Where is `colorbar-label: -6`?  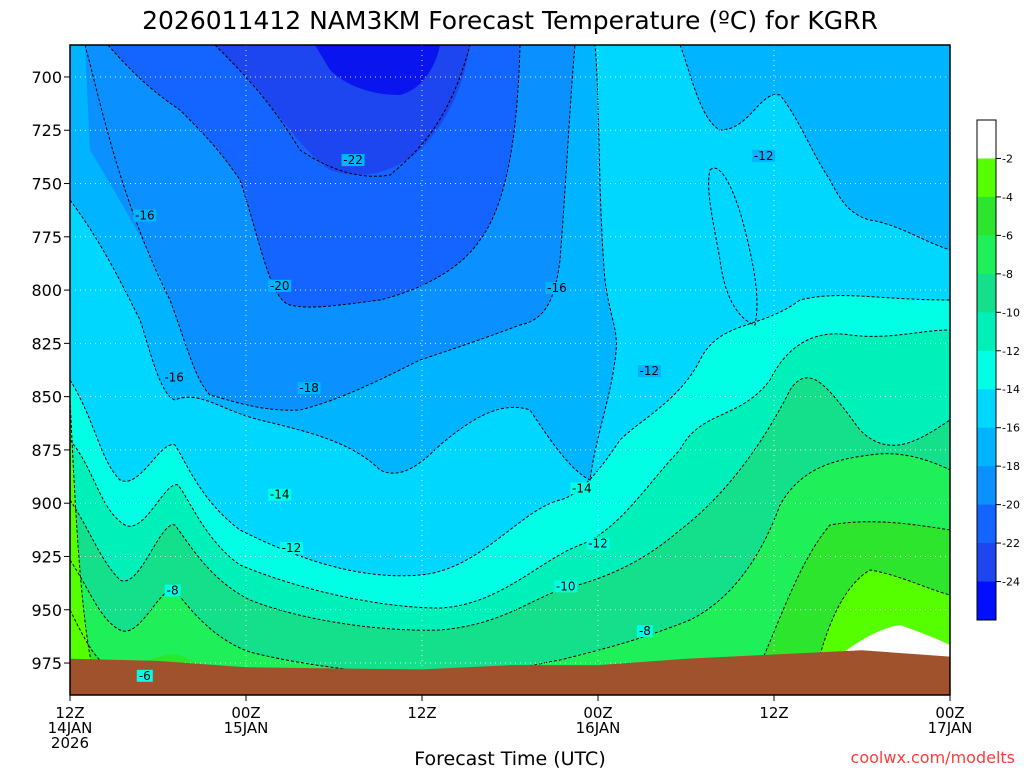
colorbar-label: -6 is located at coordinates (1007, 235).